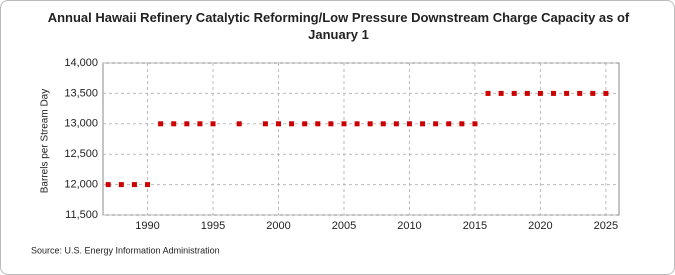  I want to click on x-tick-label: 2000, so click(278, 226).